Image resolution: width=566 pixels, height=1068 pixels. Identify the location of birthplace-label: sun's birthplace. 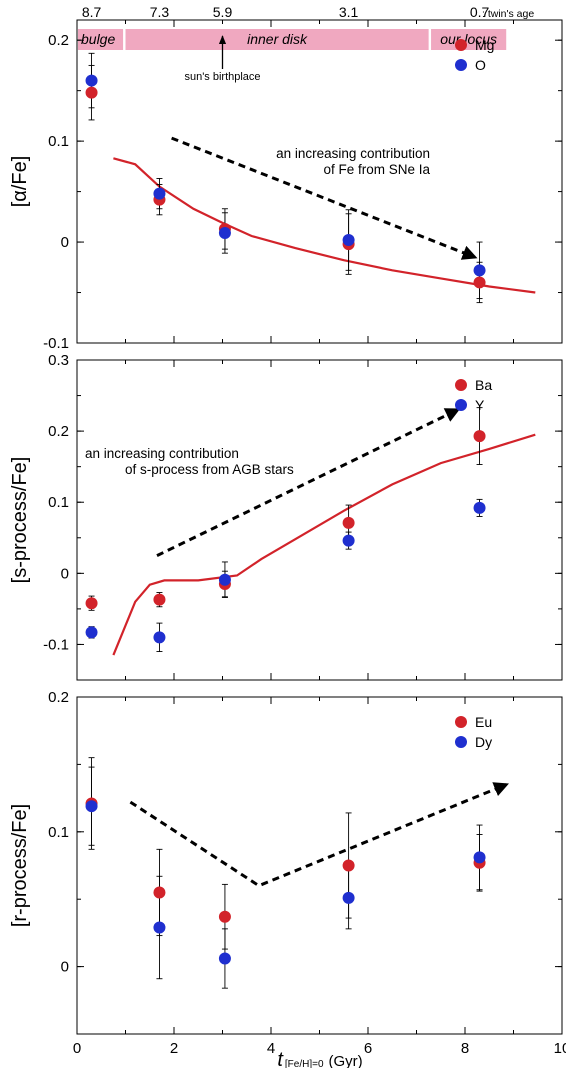
(222, 77).